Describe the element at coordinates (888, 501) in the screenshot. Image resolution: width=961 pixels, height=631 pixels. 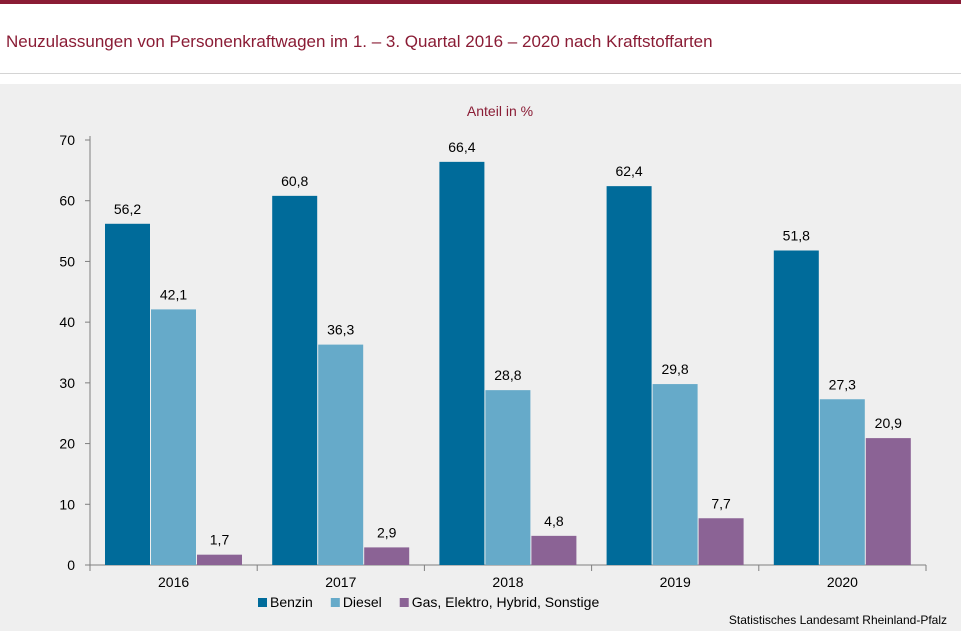
I see `bar-gas-2020` at that location.